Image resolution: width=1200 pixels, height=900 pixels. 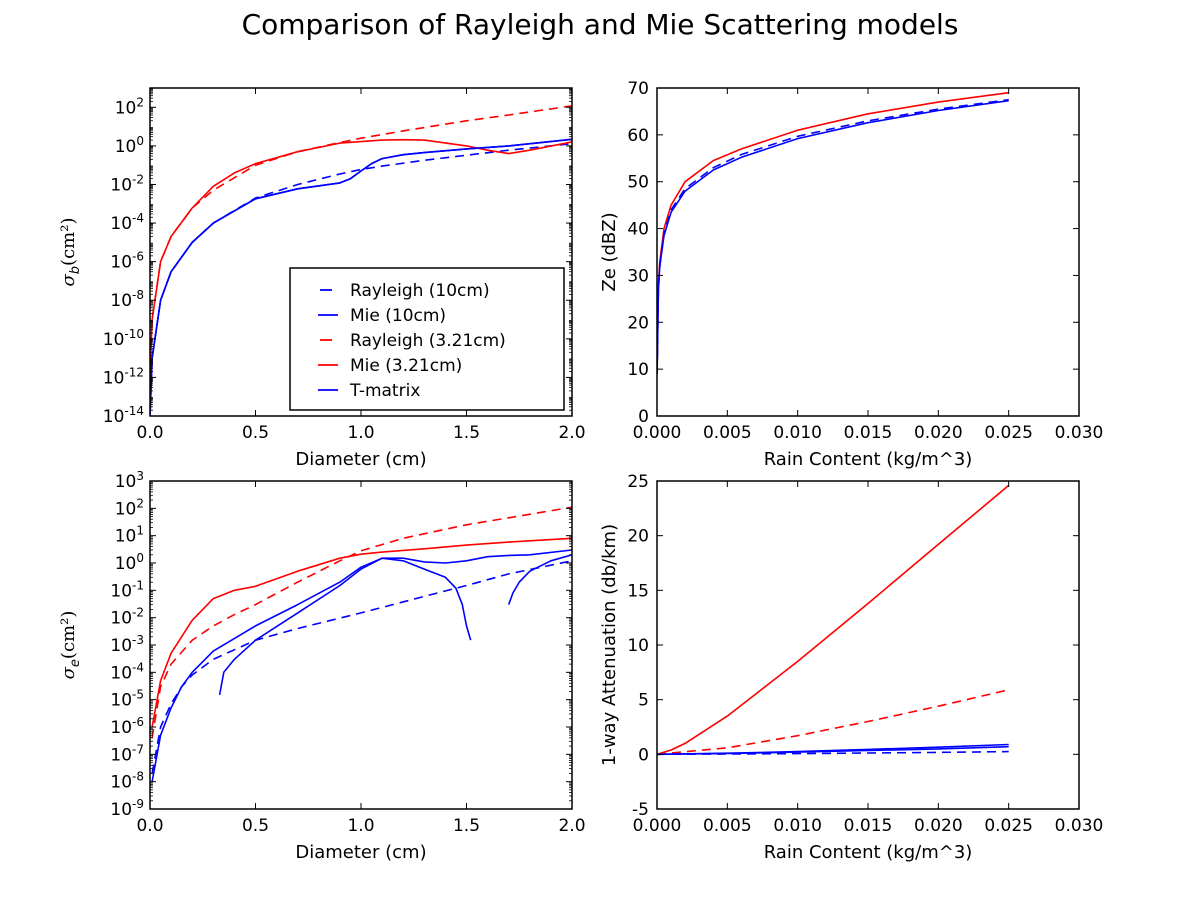 I want to click on series-line-mie-10cm-, so click(x=361, y=665).